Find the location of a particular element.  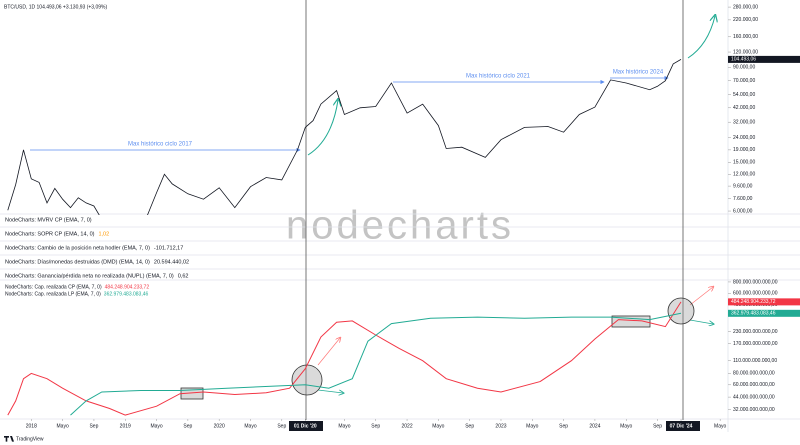

x-tick-label: 01 Dic '20 is located at coordinates (305, 426).